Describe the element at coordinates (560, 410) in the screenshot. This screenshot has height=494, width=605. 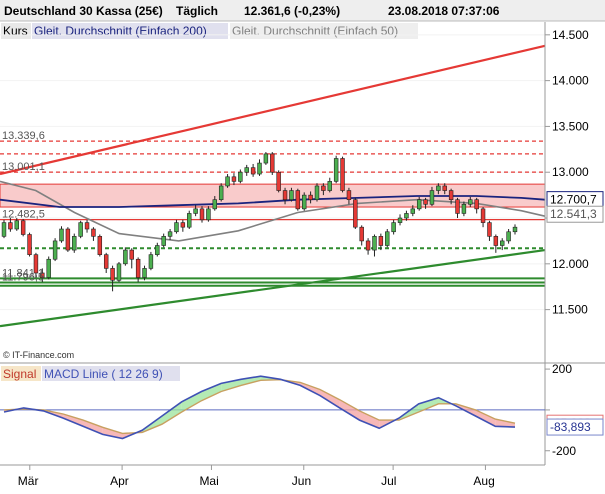
I see `macd-y-ticks: 200 -200` at that location.